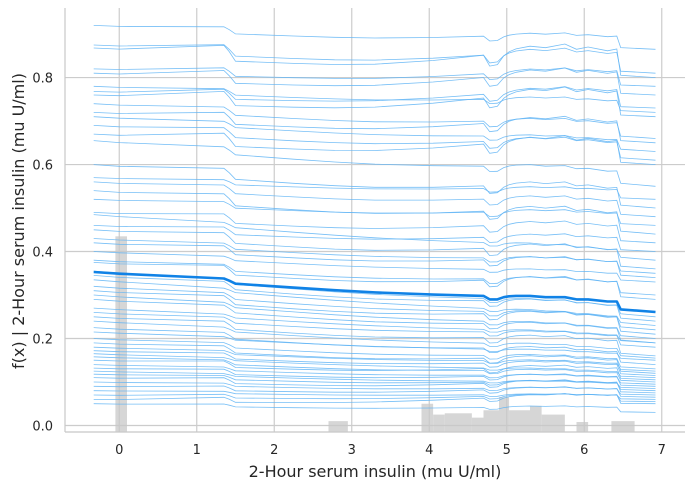 The width and height of the screenshot is (694, 490). I want to click on y-tick-label: 0.0, so click(42, 426).